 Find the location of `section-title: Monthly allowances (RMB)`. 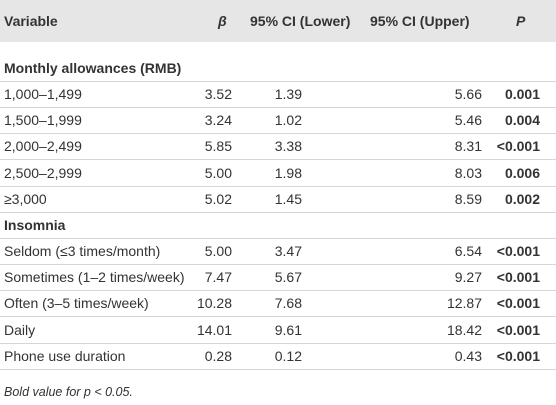

section-title: Monthly allowances (RMB) is located at coordinates (93, 68).